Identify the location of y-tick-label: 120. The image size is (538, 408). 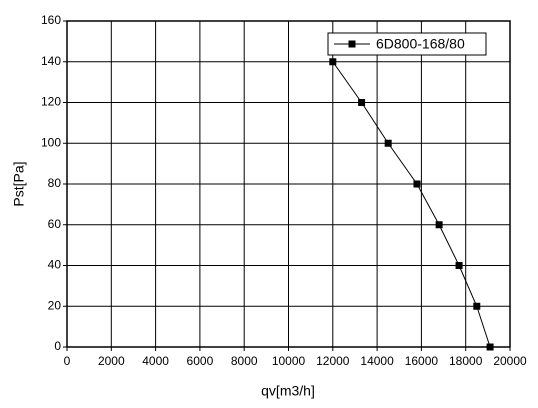
(51, 102).